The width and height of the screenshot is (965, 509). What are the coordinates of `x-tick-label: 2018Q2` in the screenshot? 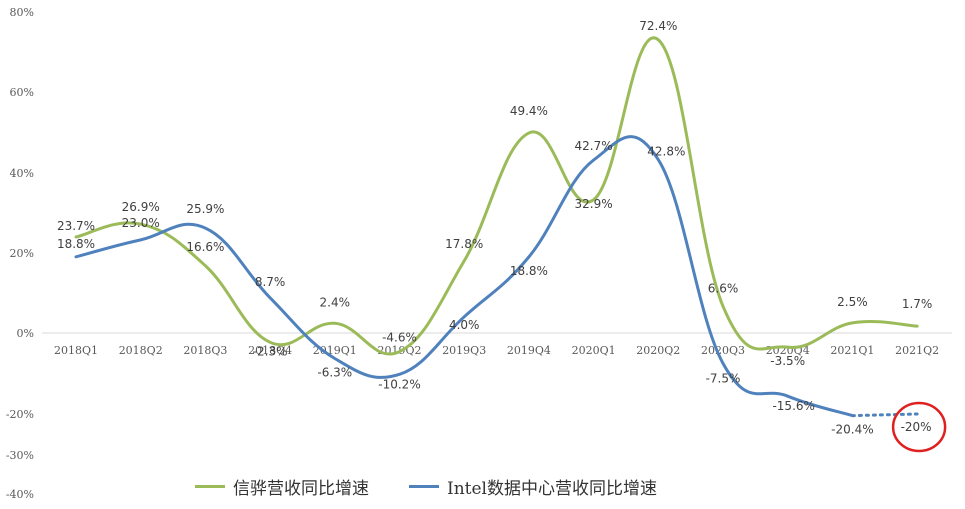 It's located at (141, 350).